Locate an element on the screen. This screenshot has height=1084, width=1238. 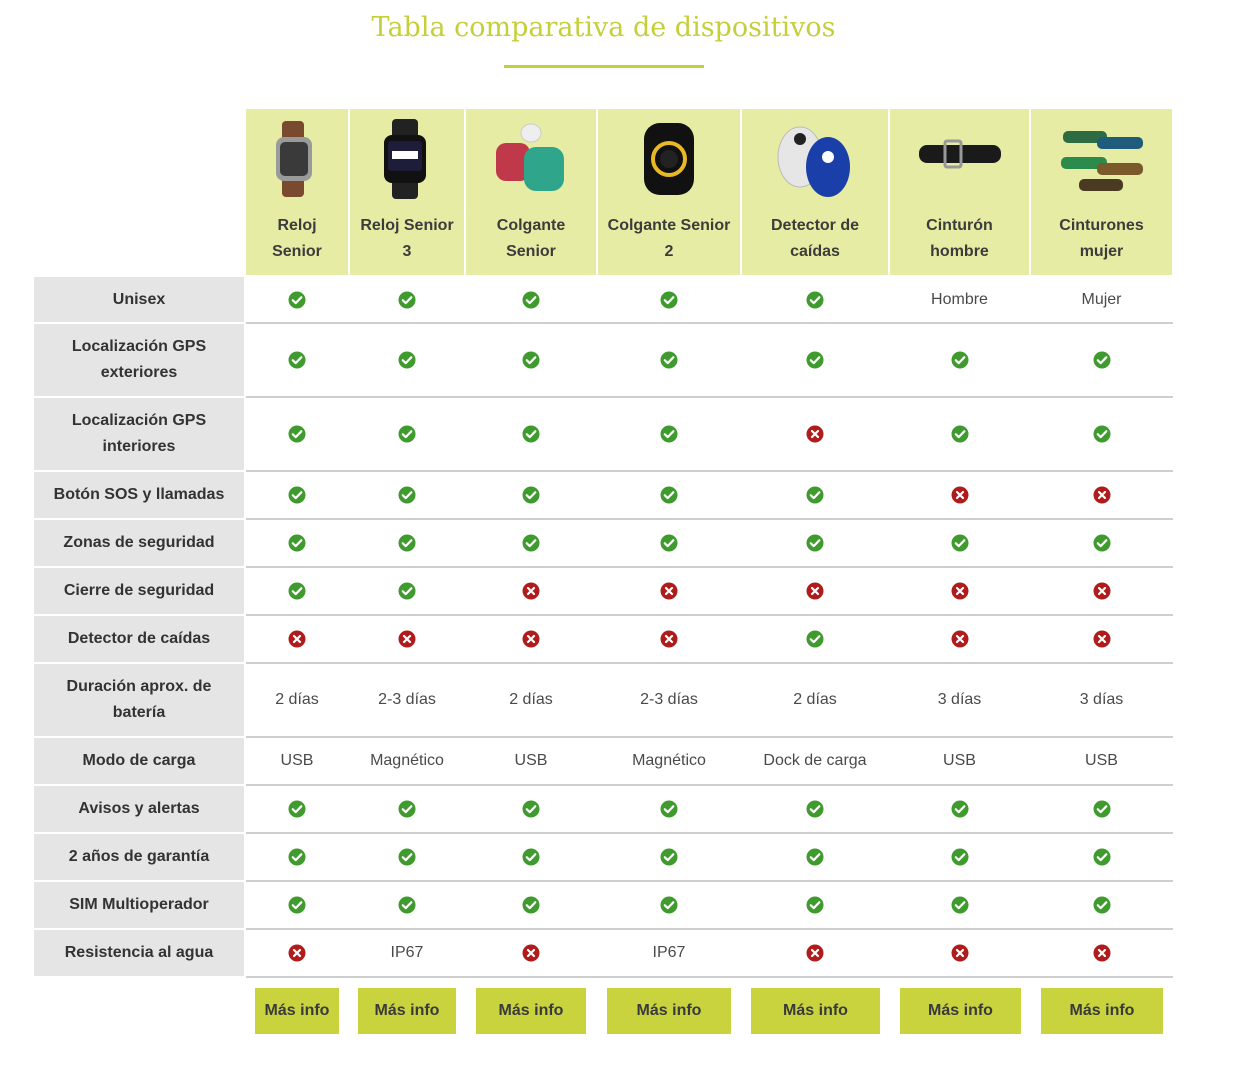
table-cell: USB is located at coordinates (1101, 761).